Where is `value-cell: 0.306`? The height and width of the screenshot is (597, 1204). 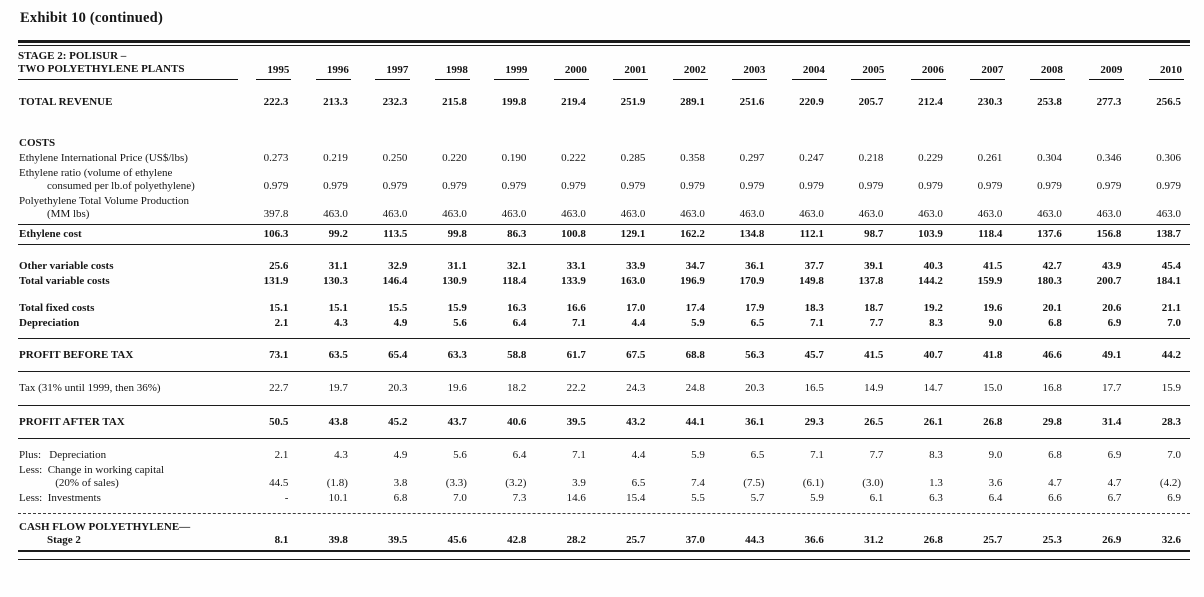
value-cell: 0.306 is located at coordinates (1168, 158).